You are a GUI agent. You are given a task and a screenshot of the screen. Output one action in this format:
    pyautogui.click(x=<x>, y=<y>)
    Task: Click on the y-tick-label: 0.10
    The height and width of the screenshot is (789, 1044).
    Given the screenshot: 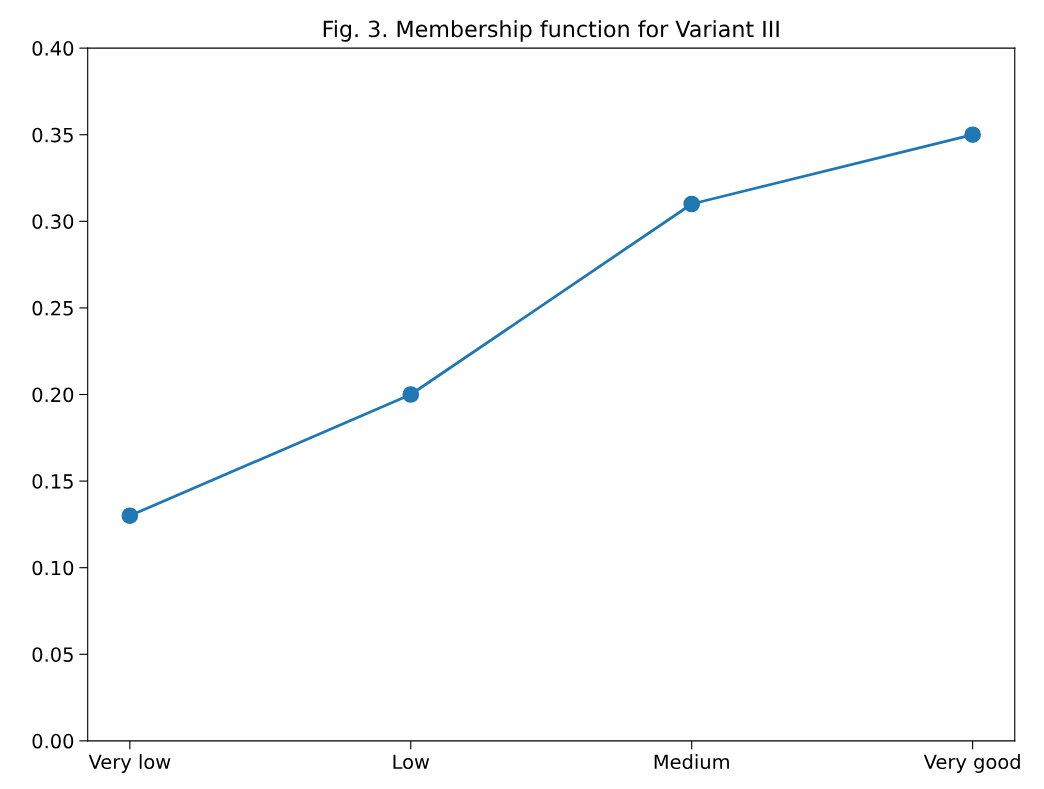 What is the action you would take?
    pyautogui.click(x=53, y=568)
    